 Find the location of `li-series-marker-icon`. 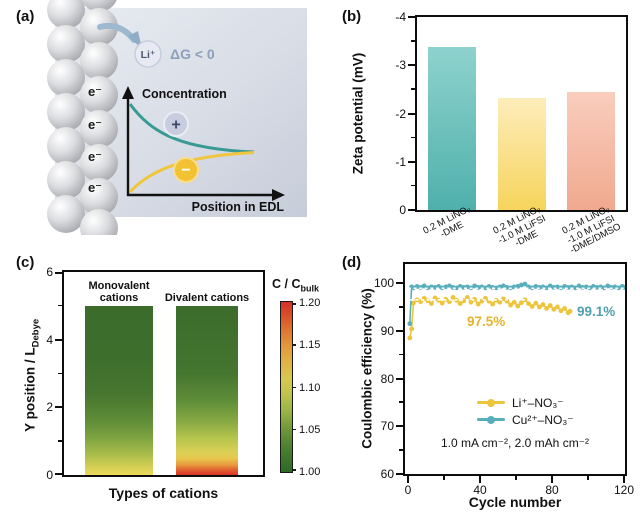

li-series-marker-icon is located at coordinates (491, 402).